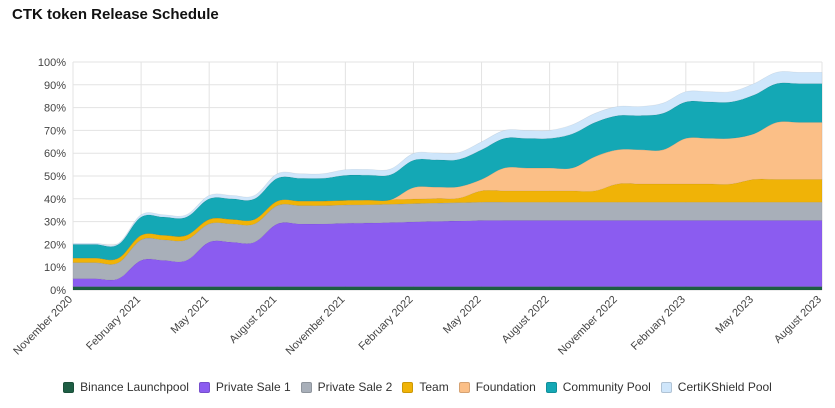 Image resolution: width=835 pixels, height=408 pixels. I want to click on y-tick-label: 60%, so click(55, 154).